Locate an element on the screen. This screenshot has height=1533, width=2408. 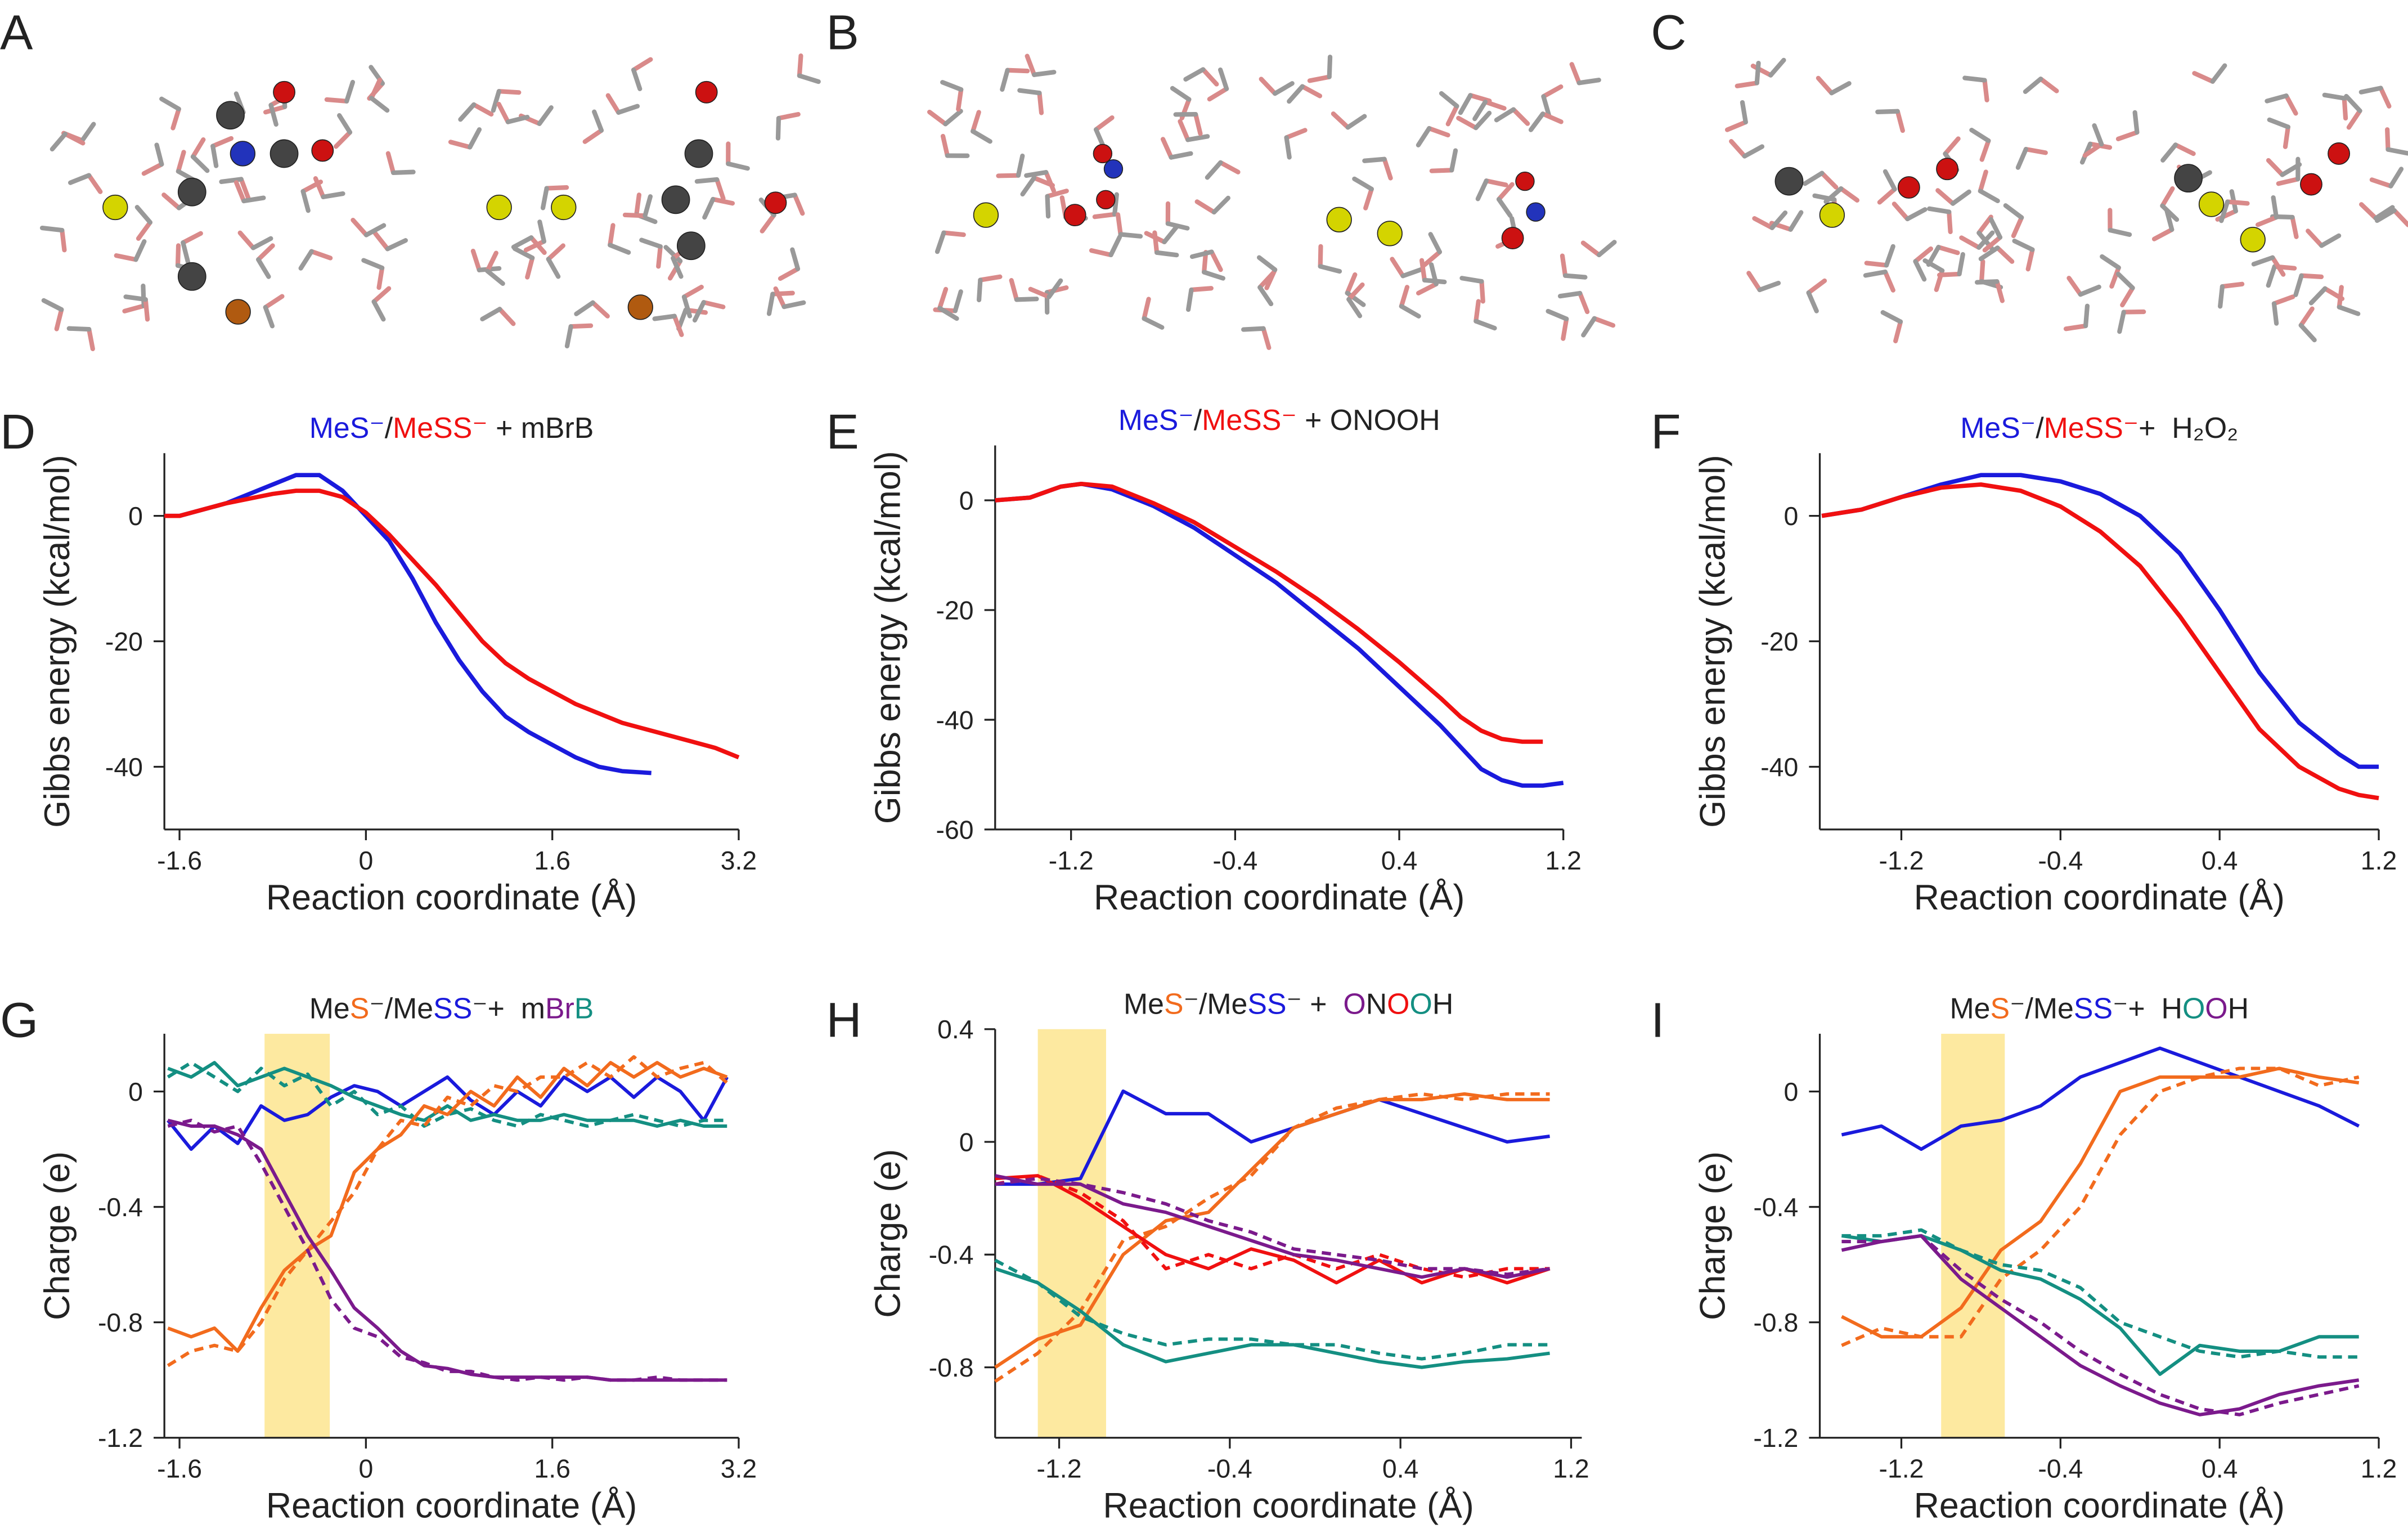
y-tick-label: -1.2 is located at coordinates (1775, 1438).